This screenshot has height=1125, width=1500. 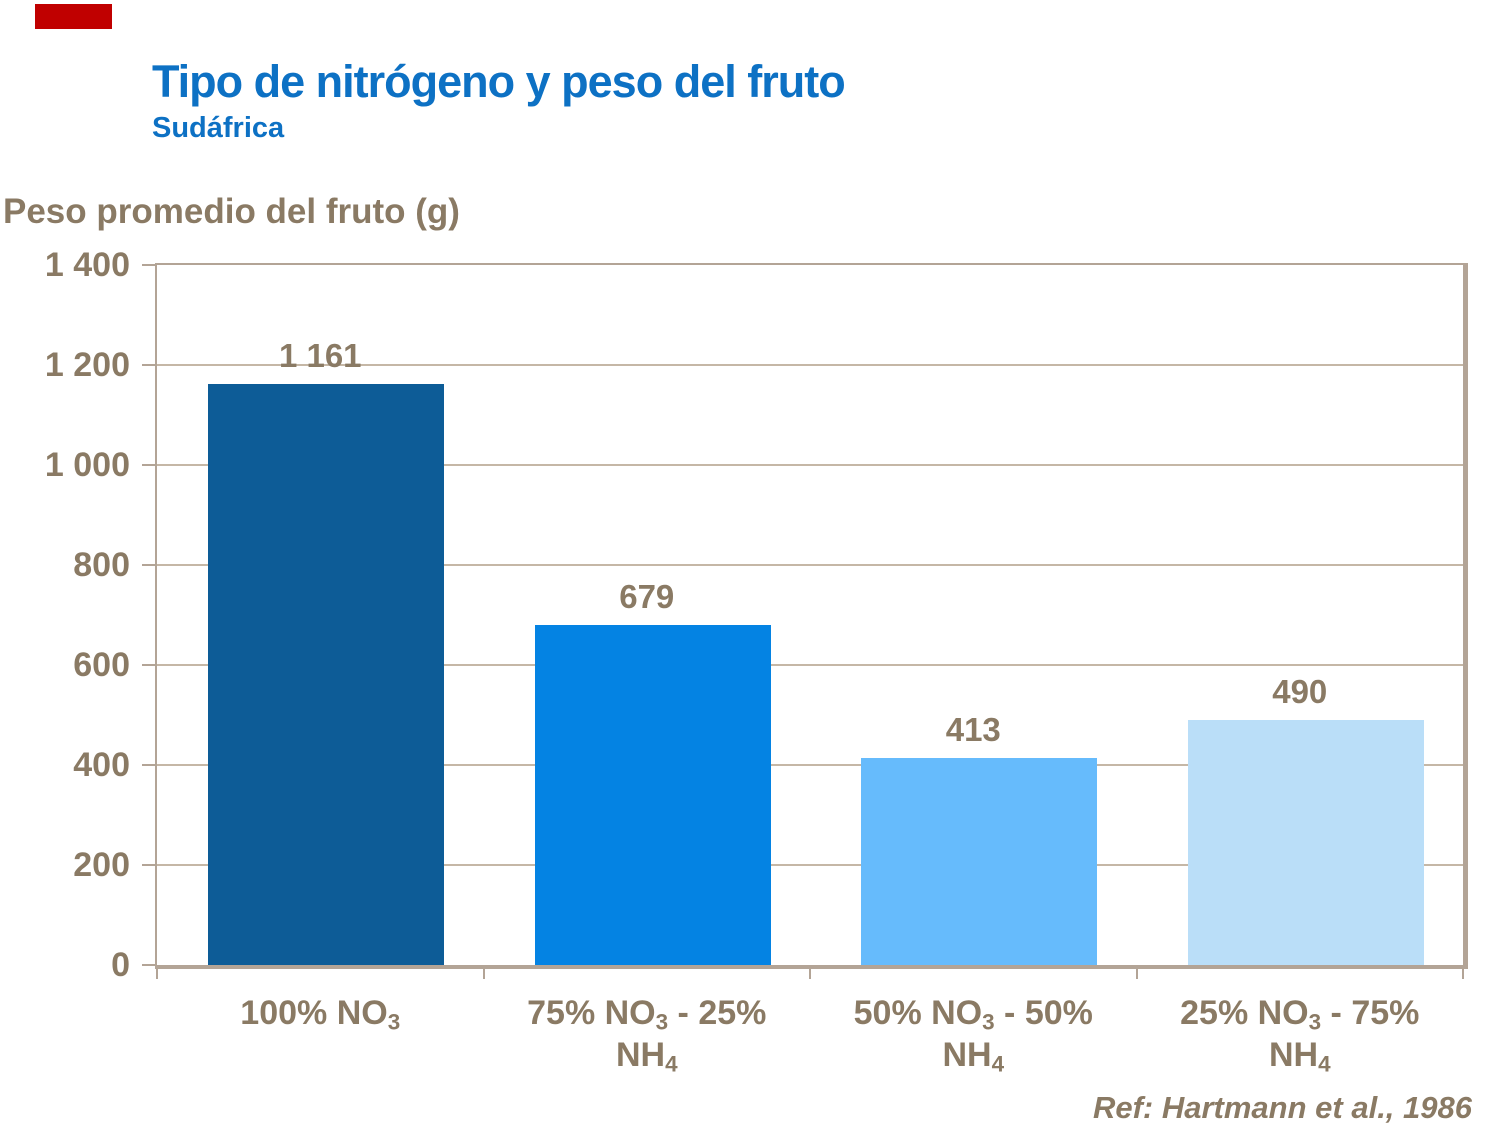 I want to click on bar-value-label: 413, so click(x=973, y=729).